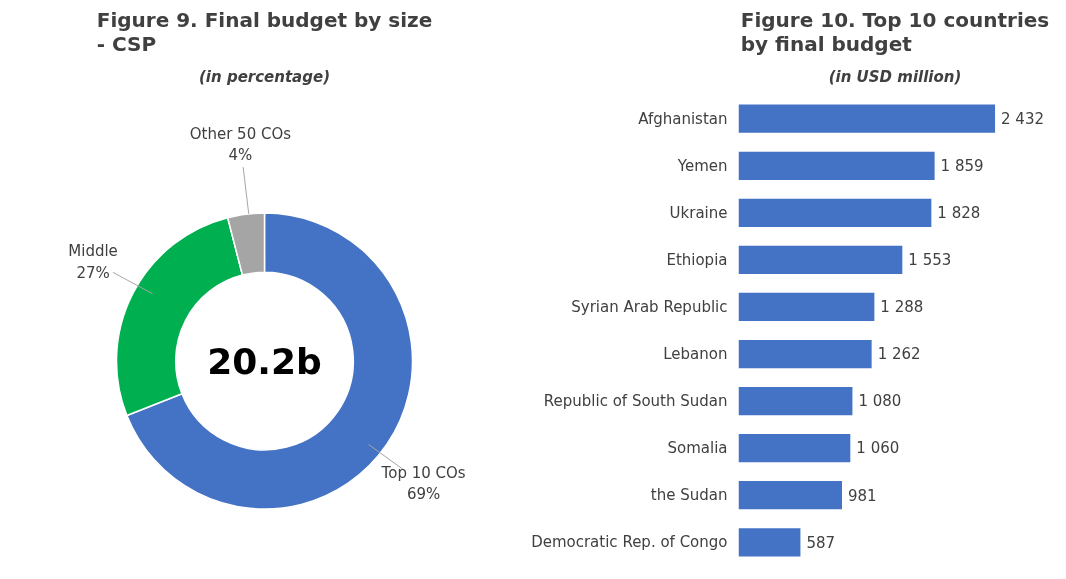 Image resolution: width=1066 pixels, height=579 pixels. What do you see at coordinates (683, 118) in the screenshot?
I see `y-tick-label: Afghanistan` at bounding box center [683, 118].